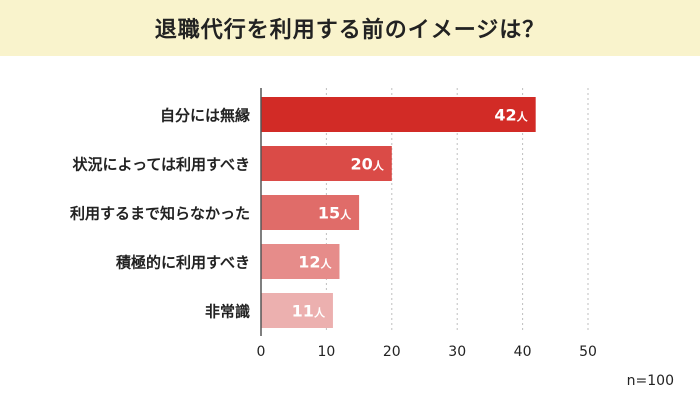  Describe the element at coordinates (261, 352) in the screenshot. I see `x-tick-label-0: 0` at that location.